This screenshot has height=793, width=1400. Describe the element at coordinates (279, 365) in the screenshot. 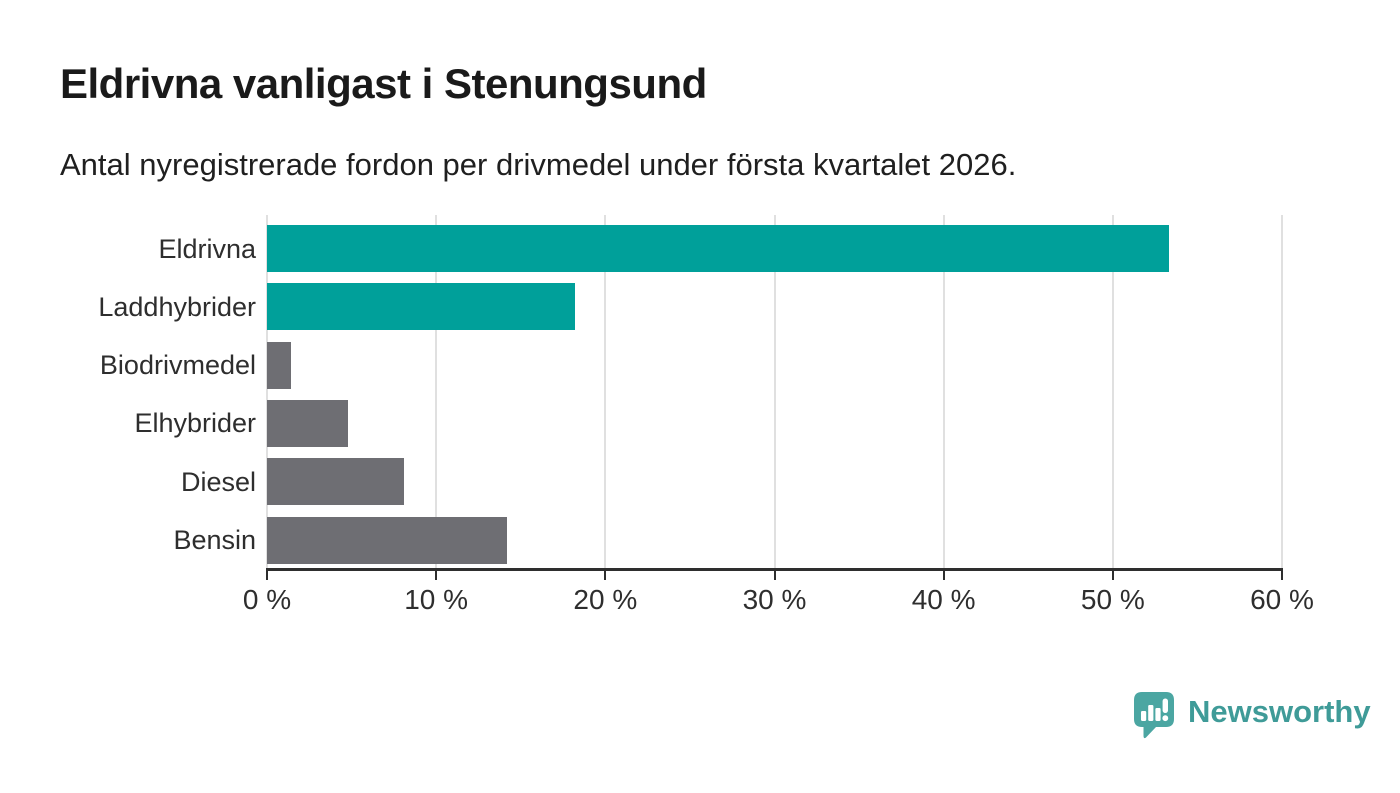

I see `bar-biodrivmedel` at that location.